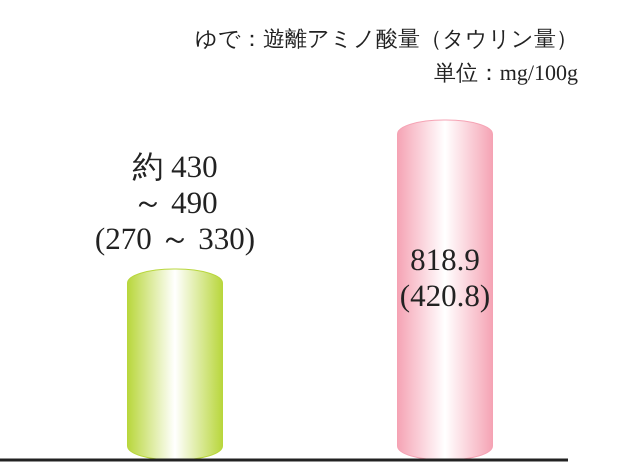 The image size is (620, 468). Describe the element at coordinates (506, 72) in the screenshot. I see `chart-subtitle: 単位：mg/100g` at that location.